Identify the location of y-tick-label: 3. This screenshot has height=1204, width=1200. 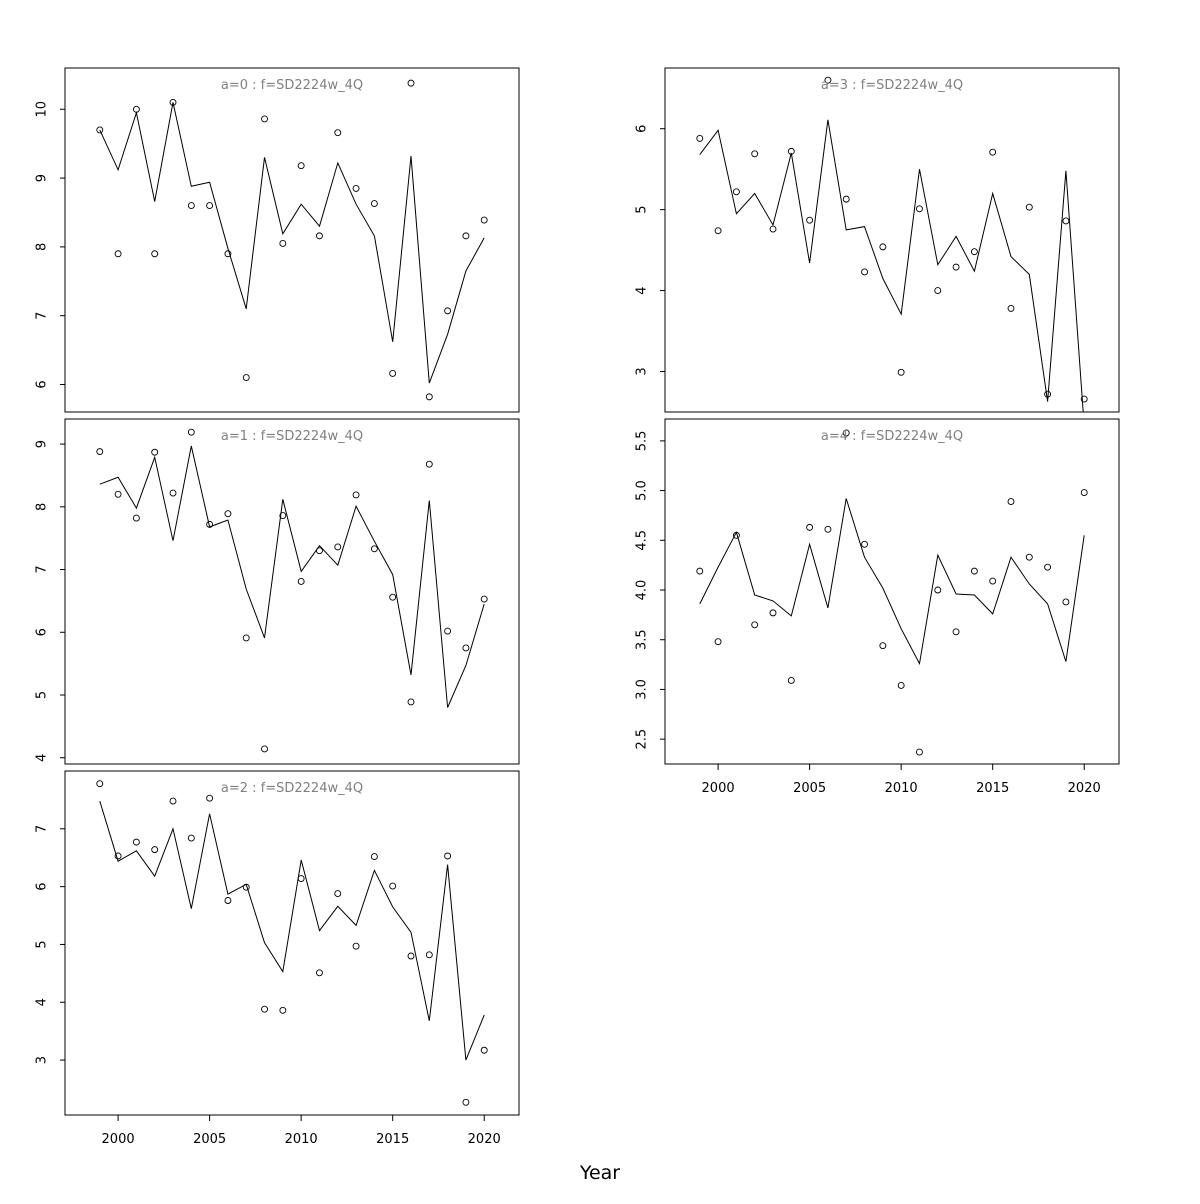
(42, 1060).